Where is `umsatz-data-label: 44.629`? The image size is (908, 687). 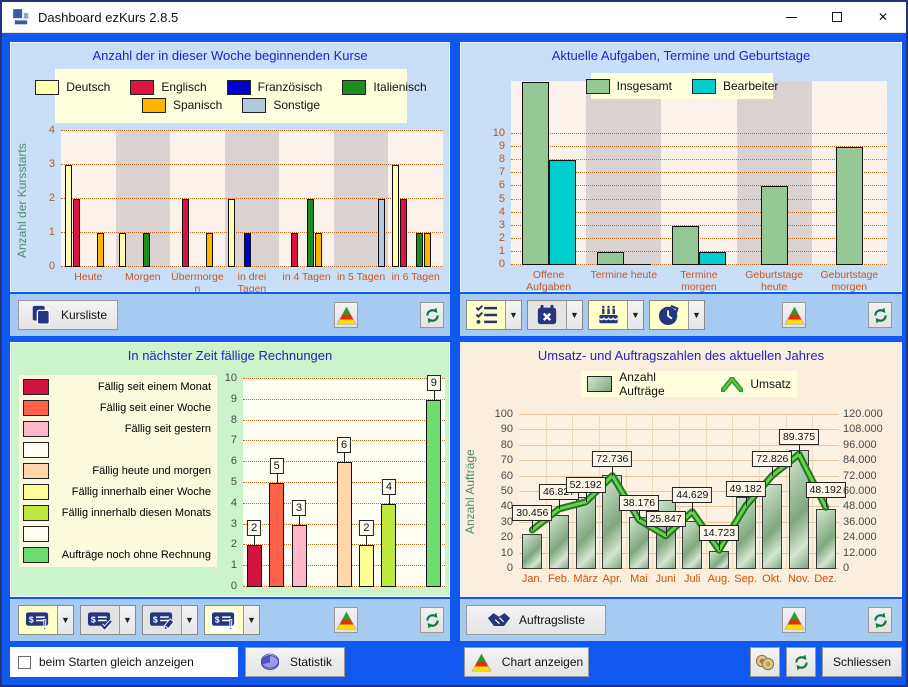
umsatz-data-label: 44.629 is located at coordinates (692, 494).